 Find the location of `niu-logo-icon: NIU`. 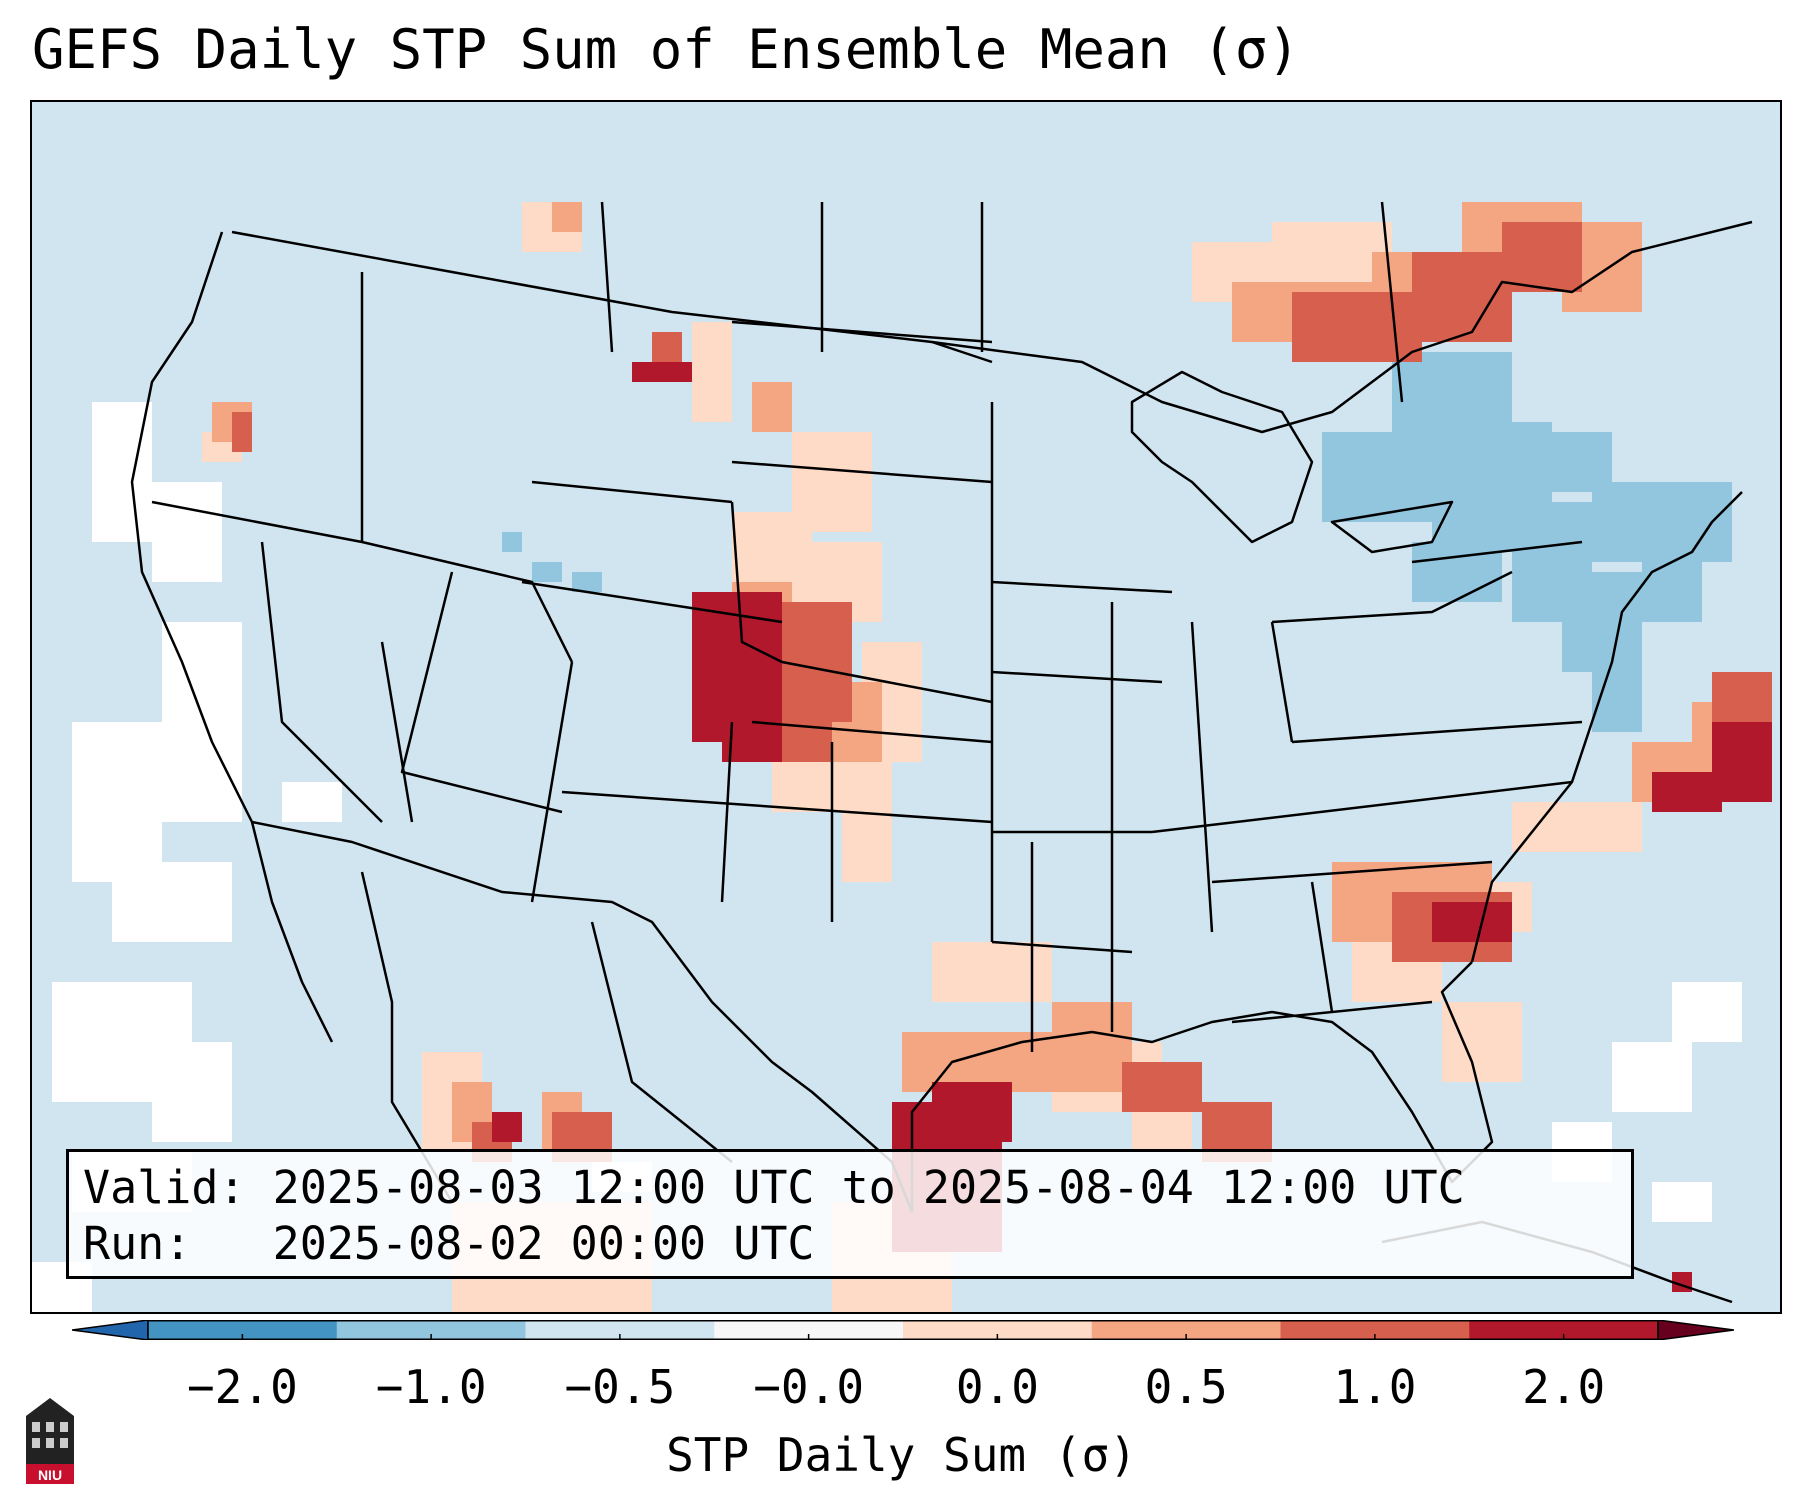

niu-logo-icon: NIU is located at coordinates (50, 1441).